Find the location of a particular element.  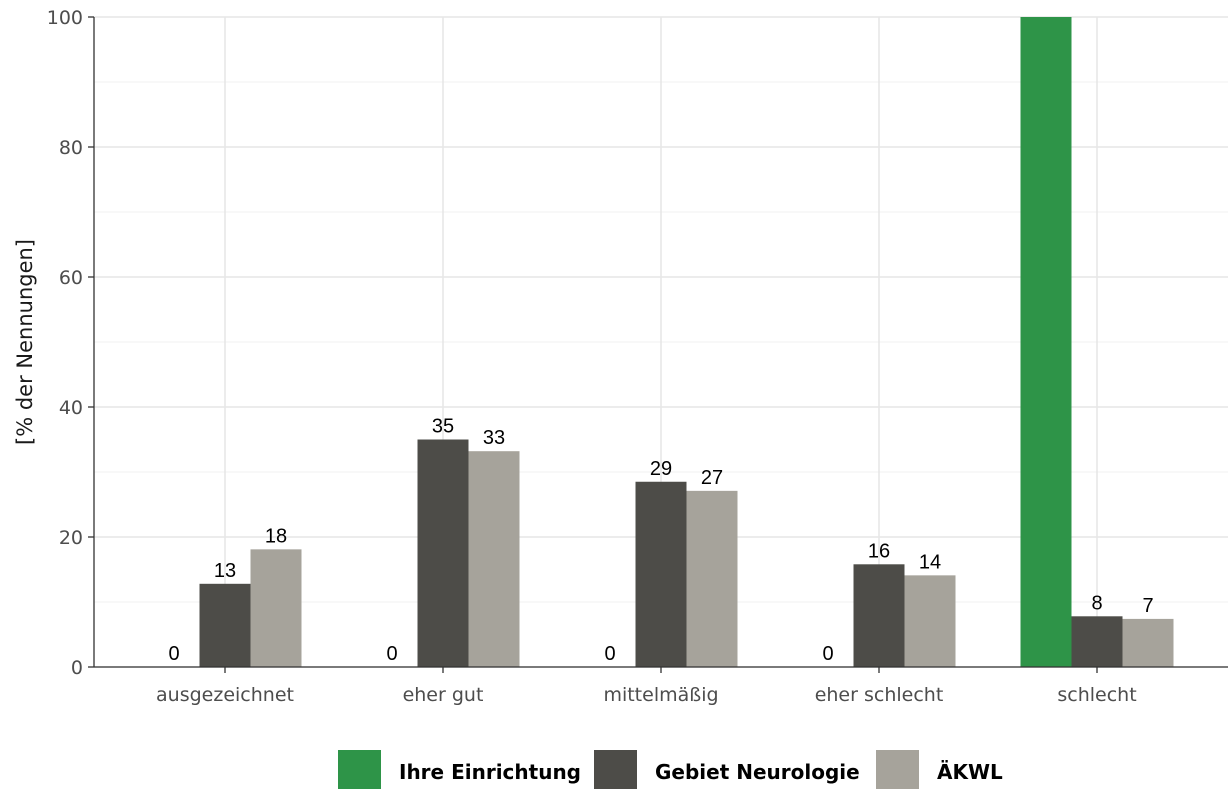

data-label: 8 is located at coordinates (1096, 603).